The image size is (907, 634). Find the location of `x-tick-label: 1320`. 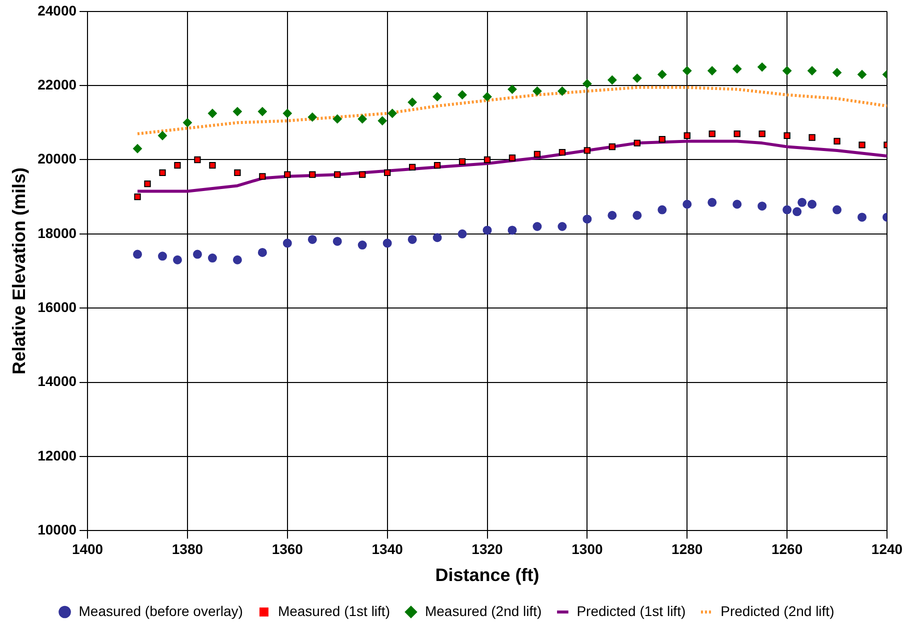

x-tick-label: 1320 is located at coordinates (488, 548).